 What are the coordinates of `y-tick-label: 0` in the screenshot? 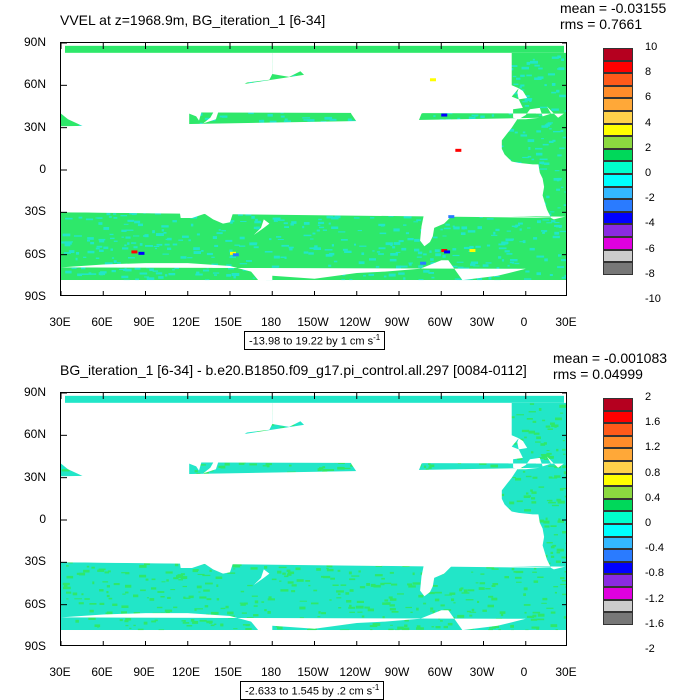 It's located at (42, 169).